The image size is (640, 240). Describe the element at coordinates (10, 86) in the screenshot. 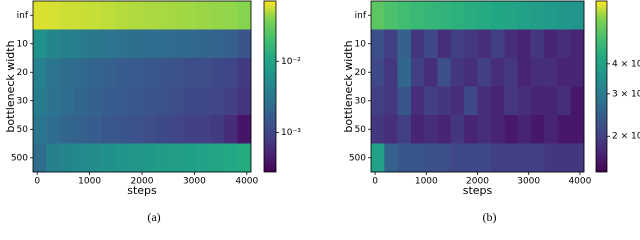

I see `y-axis-label: bottleneck width` at that location.